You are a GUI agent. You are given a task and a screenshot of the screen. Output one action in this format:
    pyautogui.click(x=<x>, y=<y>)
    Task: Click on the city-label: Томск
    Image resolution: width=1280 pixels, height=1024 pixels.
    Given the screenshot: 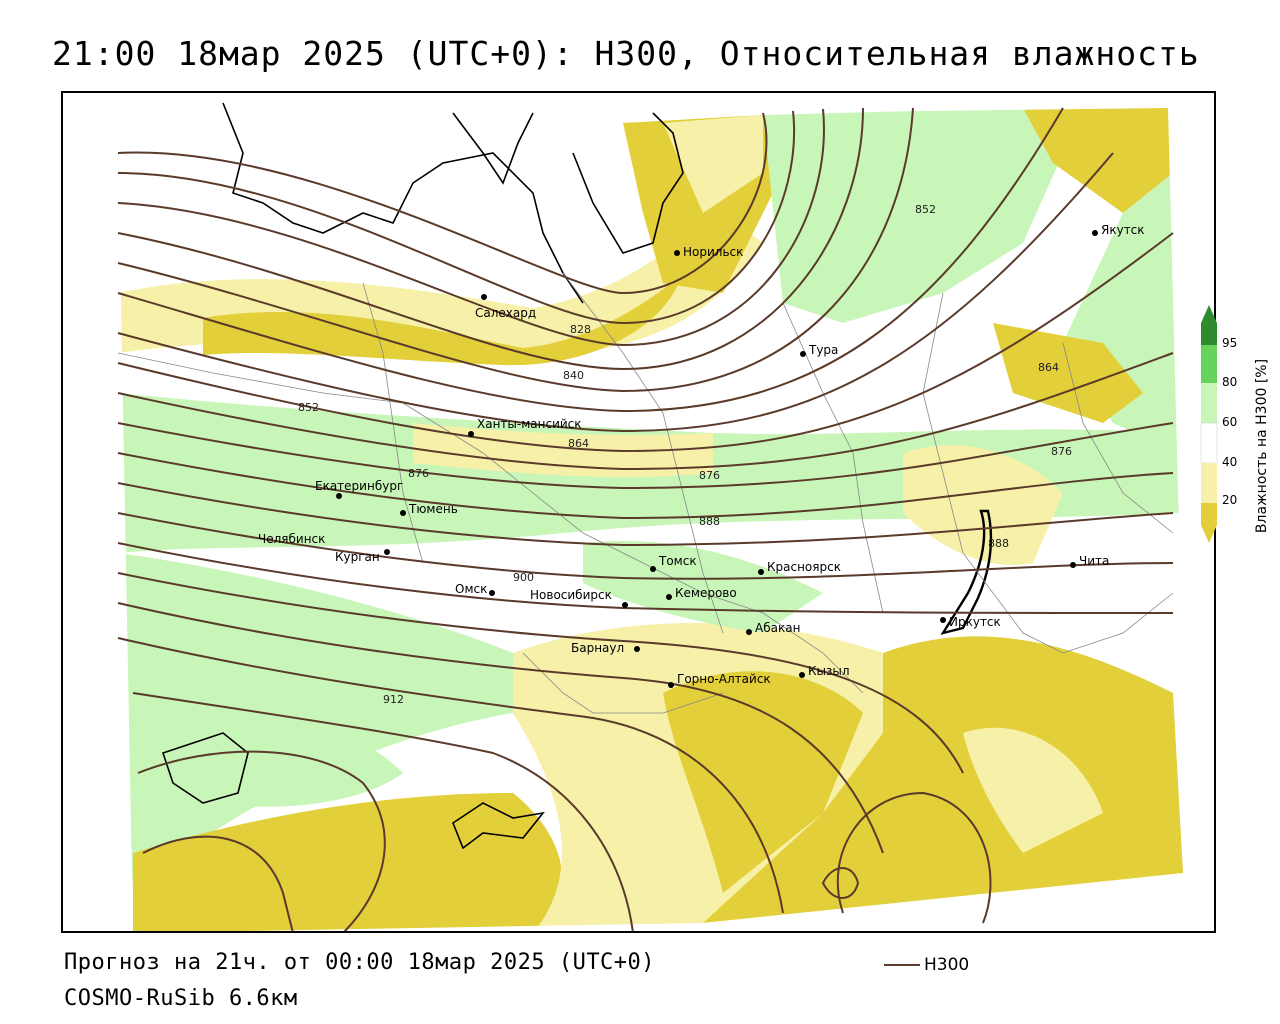 What is the action you would take?
    pyautogui.click(x=677, y=561)
    